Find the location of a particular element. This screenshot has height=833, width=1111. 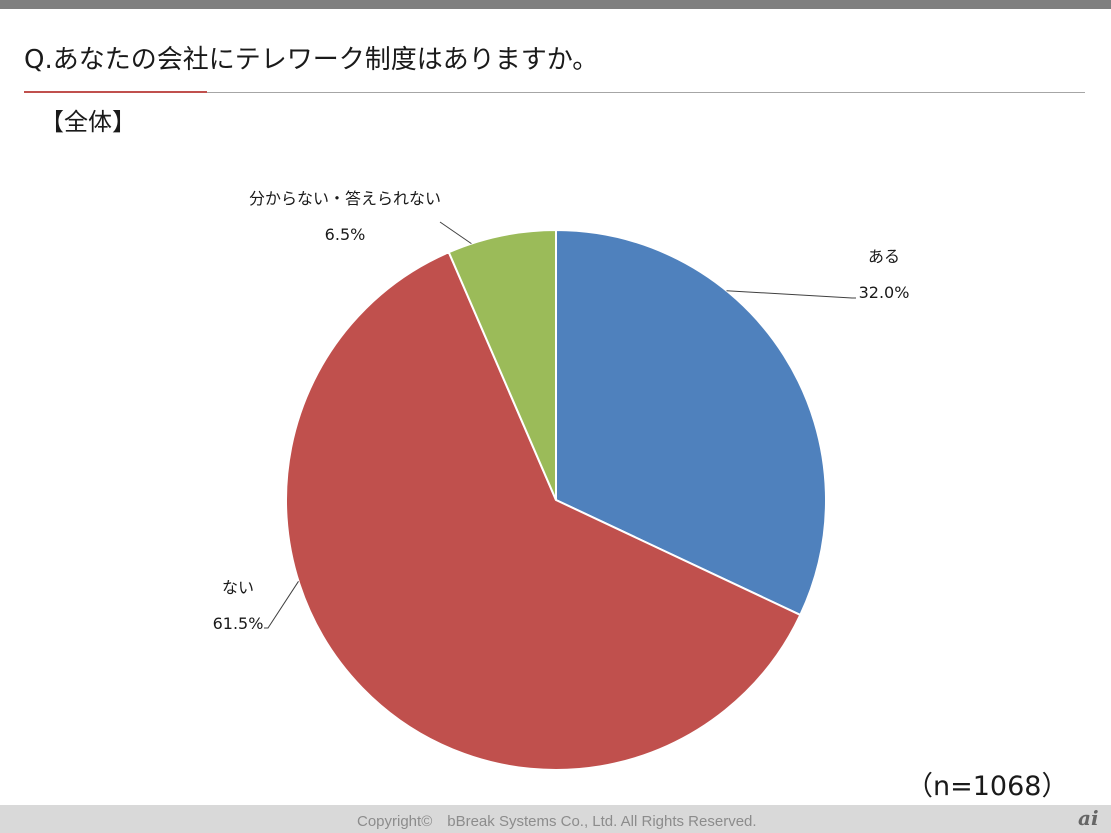

slice-label-2: ない is located at coordinates (238, 587).